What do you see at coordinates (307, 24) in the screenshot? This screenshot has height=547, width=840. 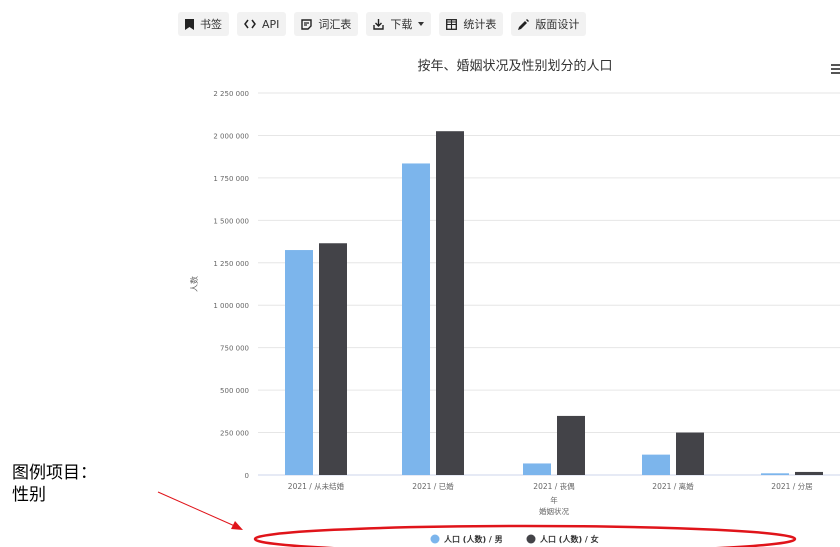 I see `glossary-icon` at bounding box center [307, 24].